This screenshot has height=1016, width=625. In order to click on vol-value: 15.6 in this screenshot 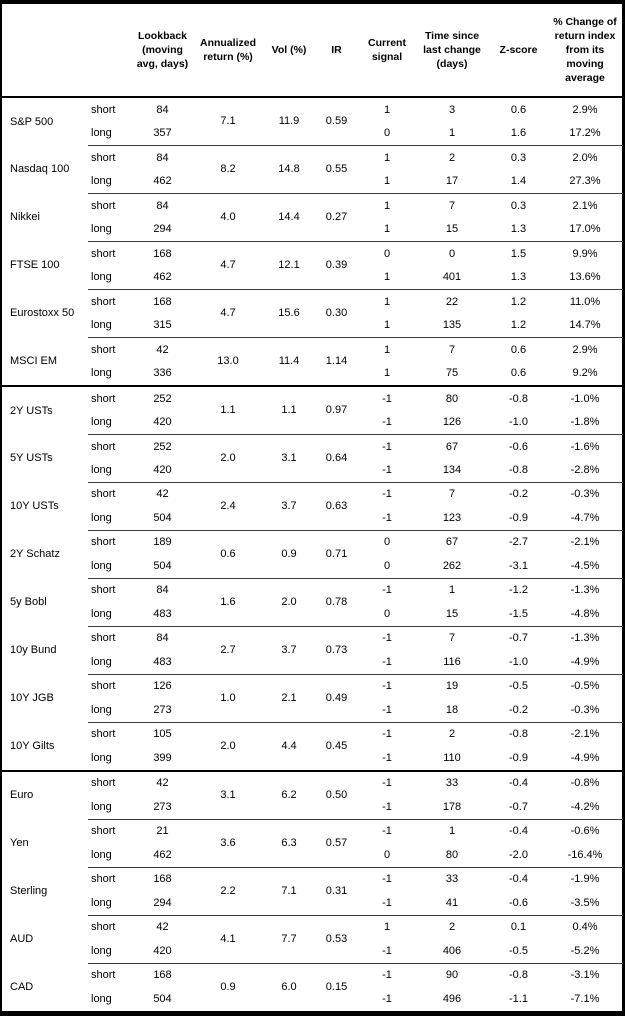, I will do `click(289, 313)`.